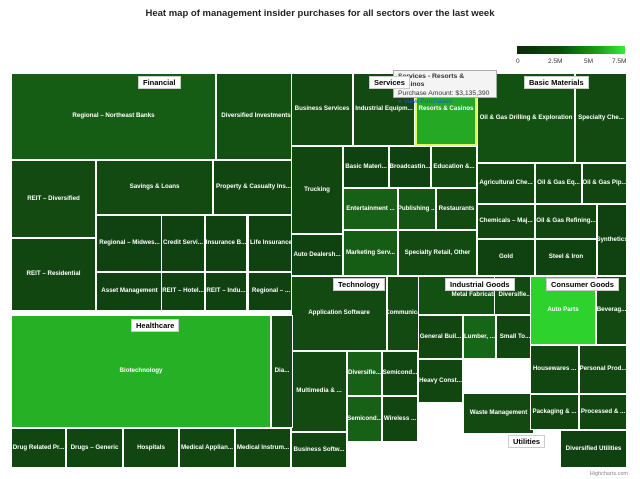 The image size is (640, 479). Describe the element at coordinates (154, 187) in the screenshot. I see `treemap-cell: Savings & Loans` at that location.